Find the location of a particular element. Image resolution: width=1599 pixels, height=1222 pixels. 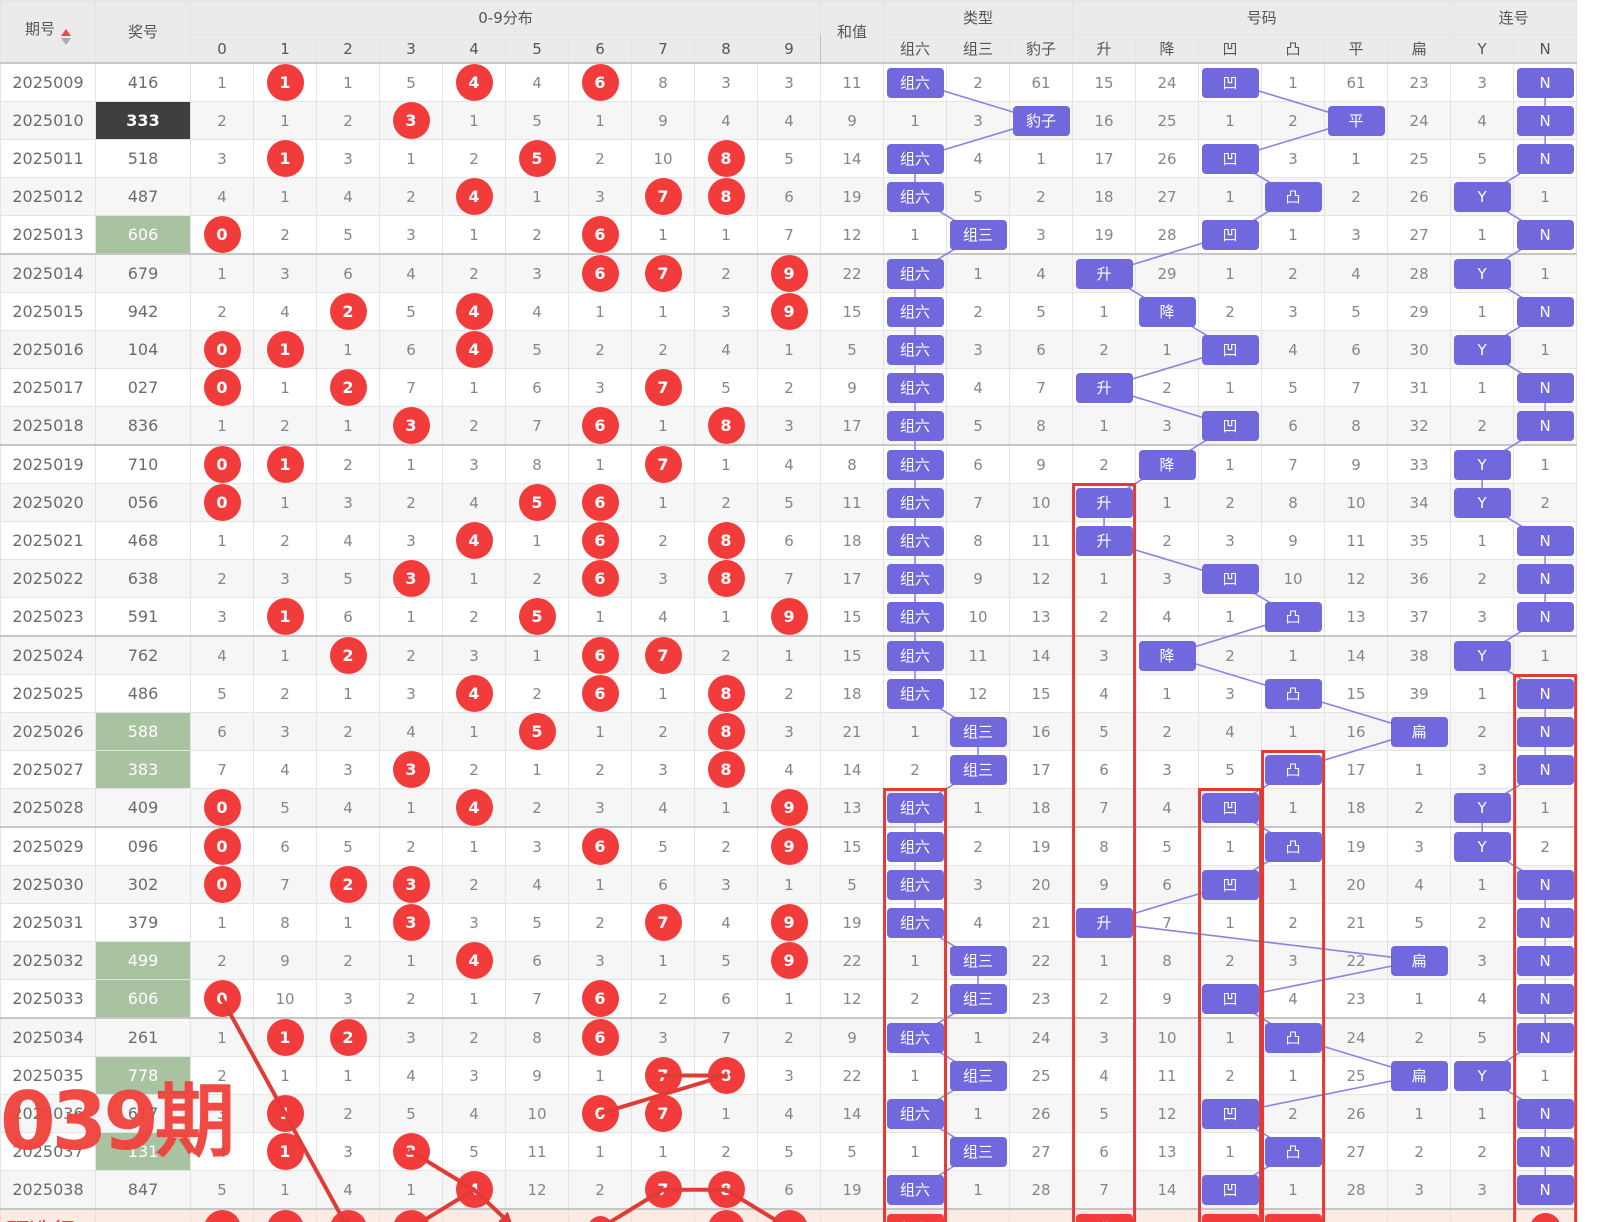

cell-2025015-d6: 1 is located at coordinates (600, 311).